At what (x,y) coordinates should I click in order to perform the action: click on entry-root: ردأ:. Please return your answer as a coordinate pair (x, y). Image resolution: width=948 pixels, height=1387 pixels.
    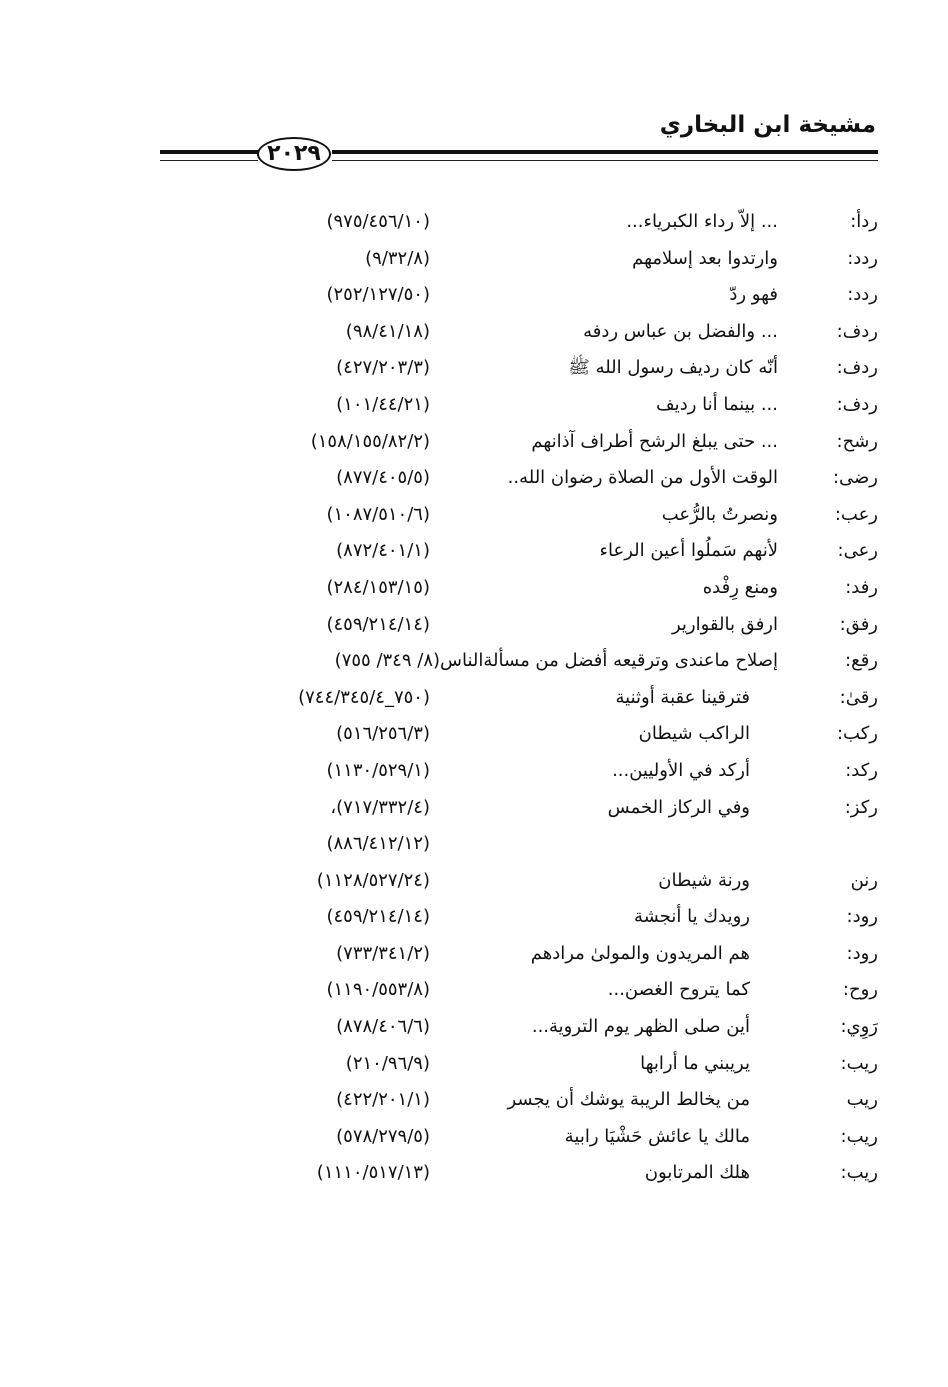
    Looking at the image, I should click on (864, 221).